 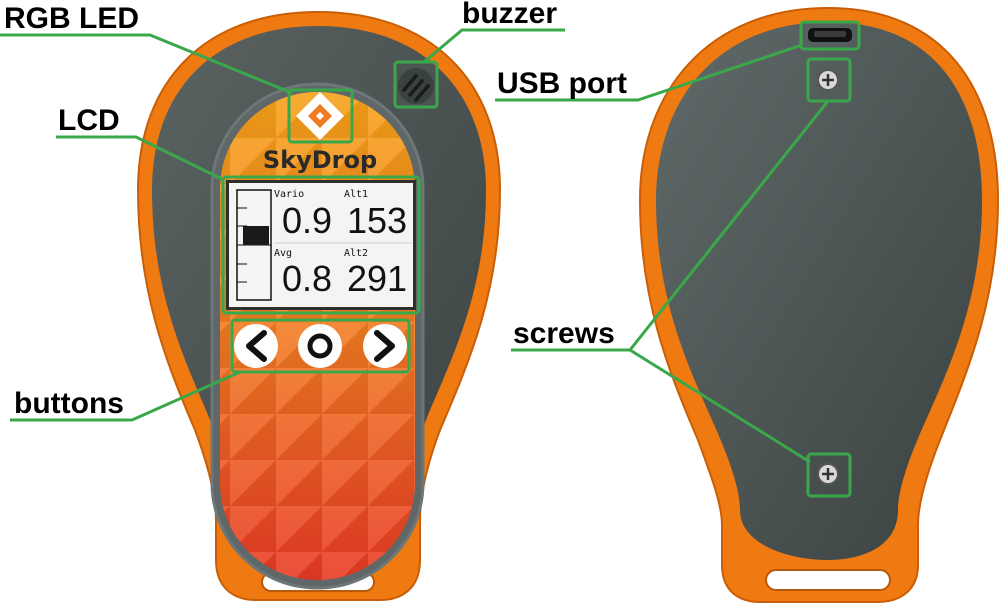 I want to click on usb-leader, so click(x=649, y=72).